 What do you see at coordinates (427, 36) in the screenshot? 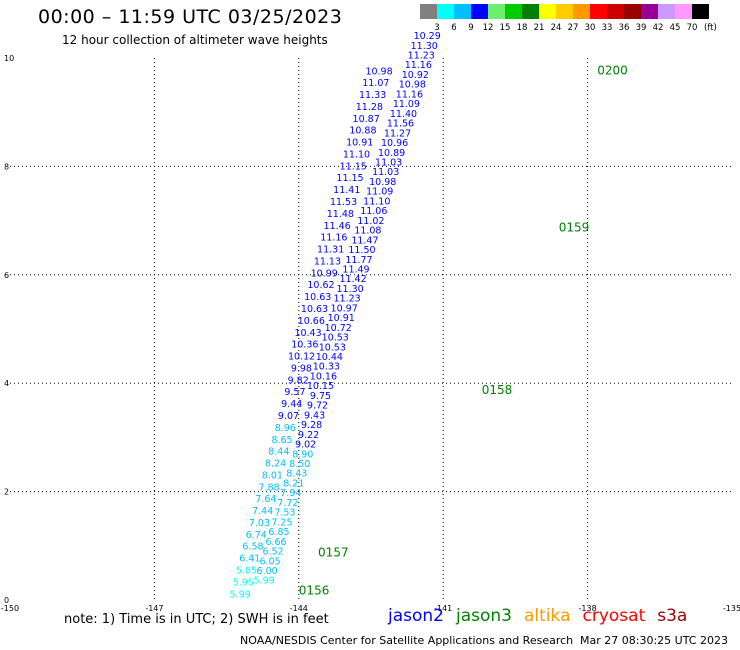
I see `swh-label: 10.29` at bounding box center [427, 36].